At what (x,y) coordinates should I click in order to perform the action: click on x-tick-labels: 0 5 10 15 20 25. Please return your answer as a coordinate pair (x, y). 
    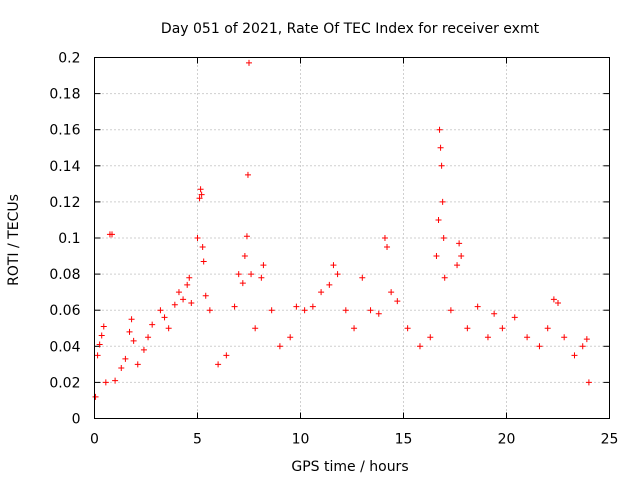
    Looking at the image, I should click on (354, 440).